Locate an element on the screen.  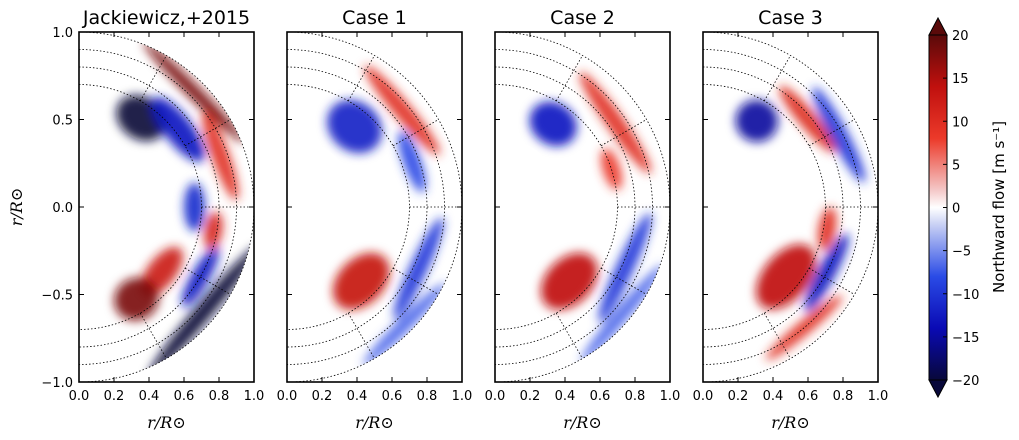
y-tick-label: 0.0 is located at coordinates (62, 208).